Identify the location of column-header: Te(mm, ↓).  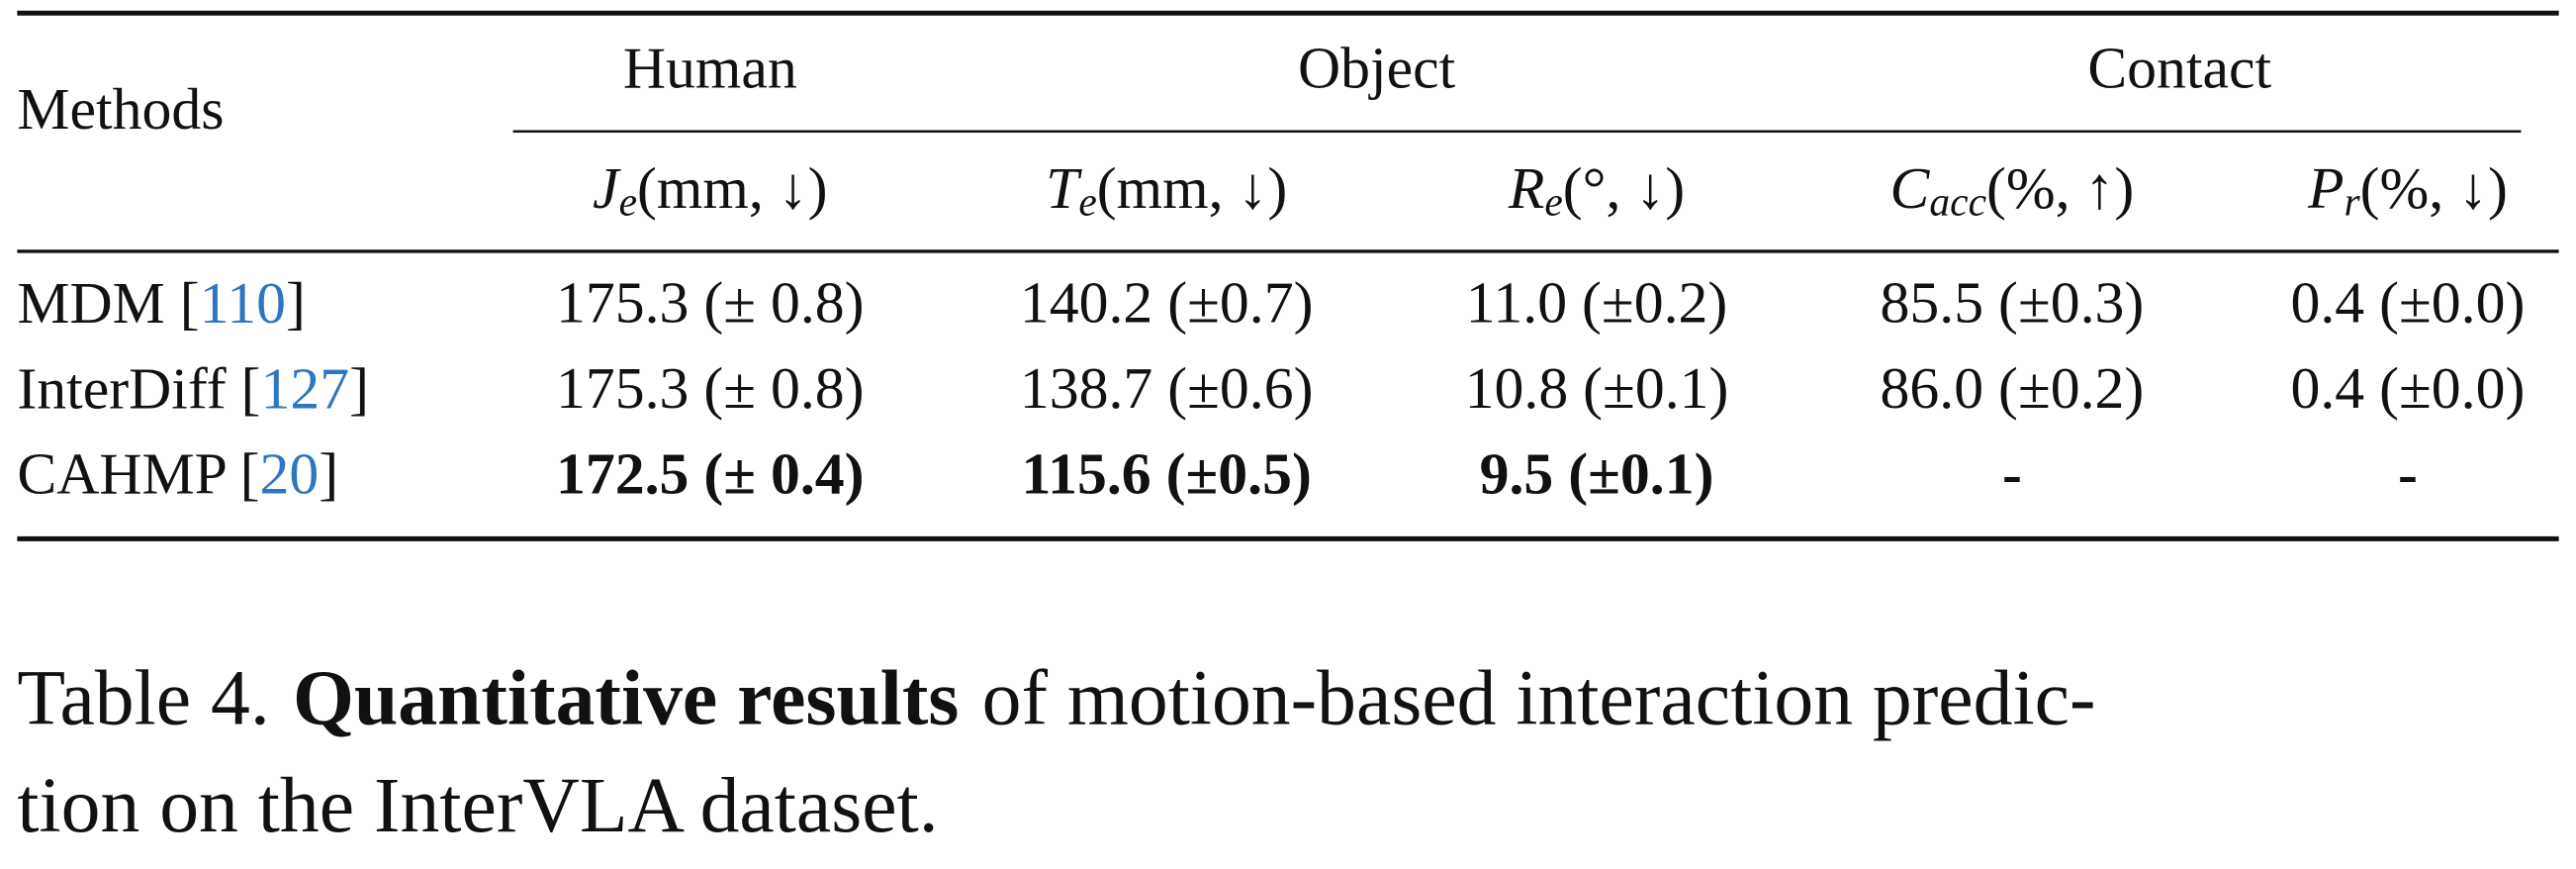
(1166, 189).